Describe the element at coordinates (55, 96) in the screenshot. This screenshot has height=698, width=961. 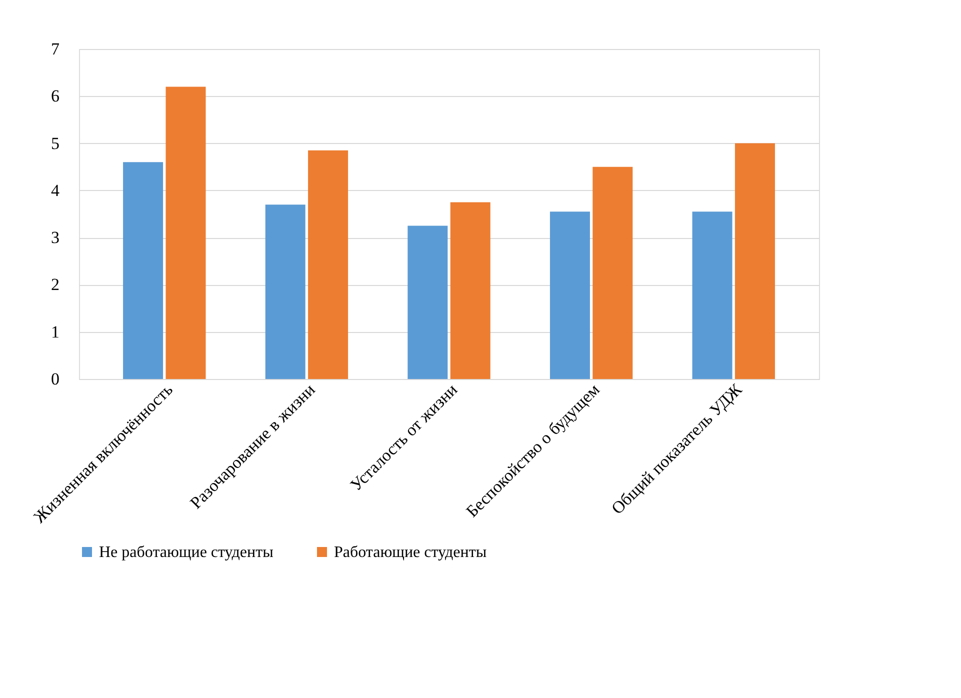
I see `y-tick-label: 6` at that location.